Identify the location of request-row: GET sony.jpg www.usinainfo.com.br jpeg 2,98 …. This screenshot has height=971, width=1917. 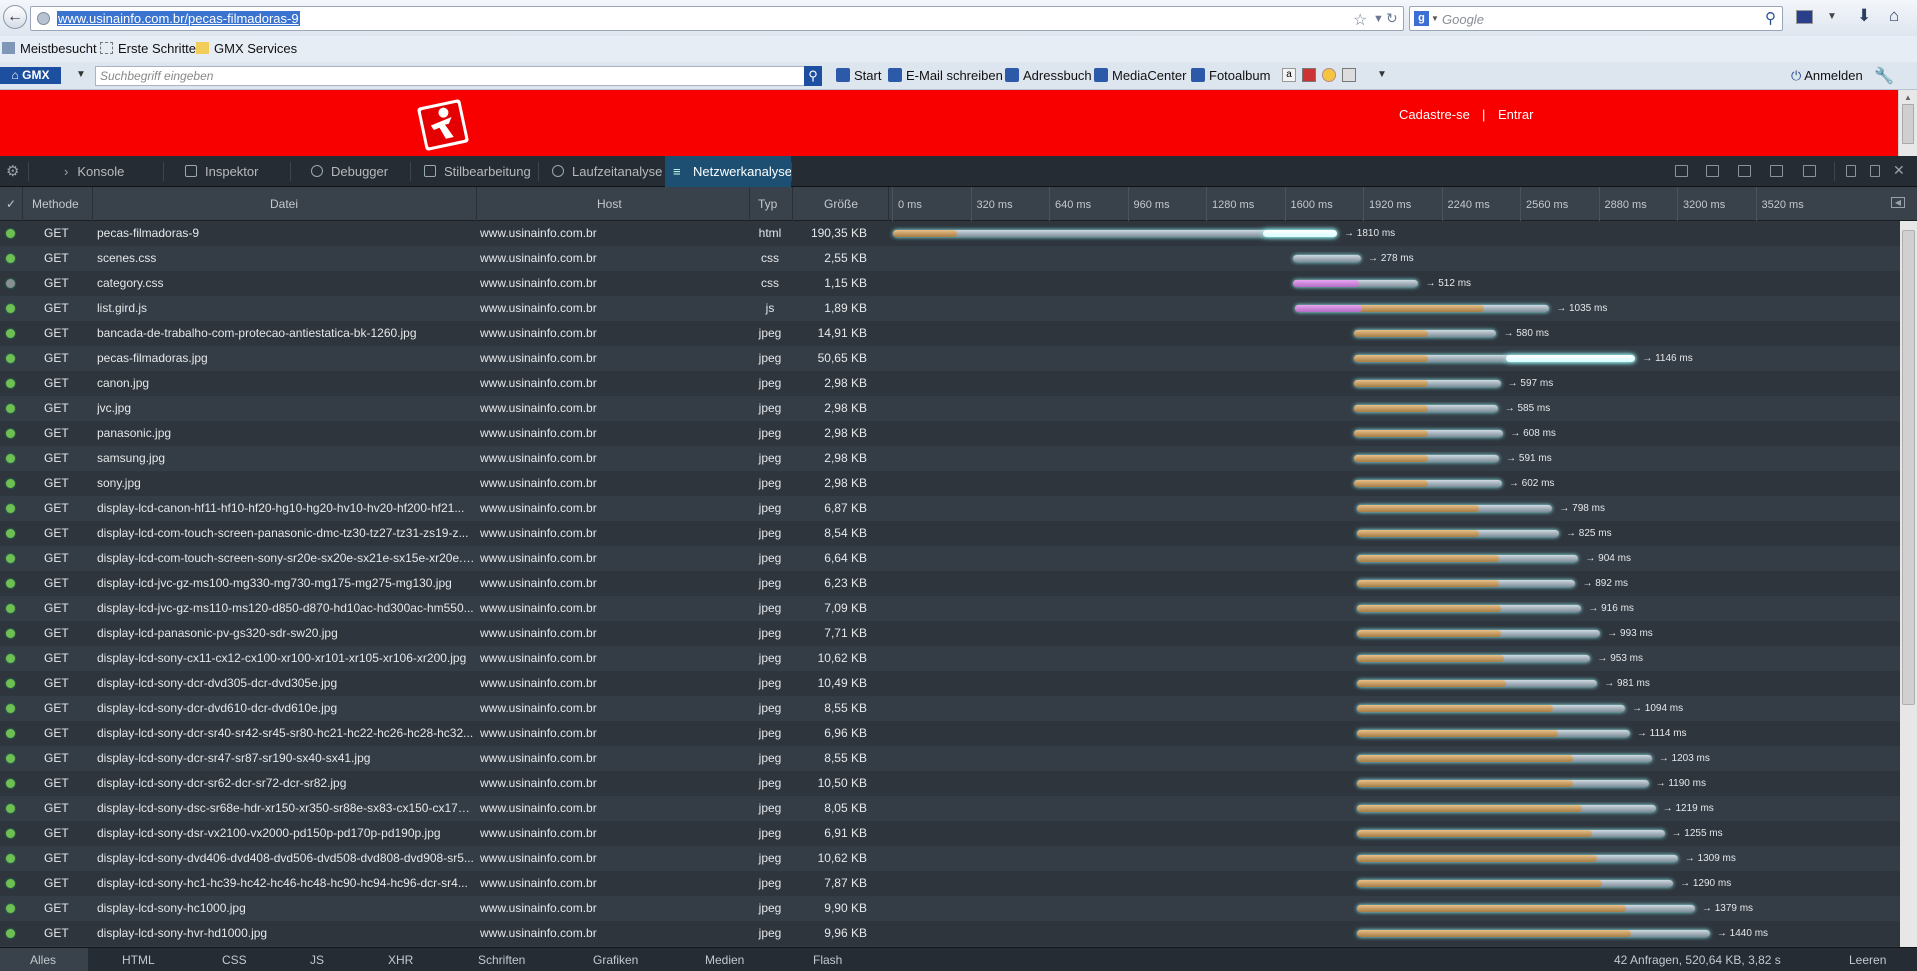
(950, 483).